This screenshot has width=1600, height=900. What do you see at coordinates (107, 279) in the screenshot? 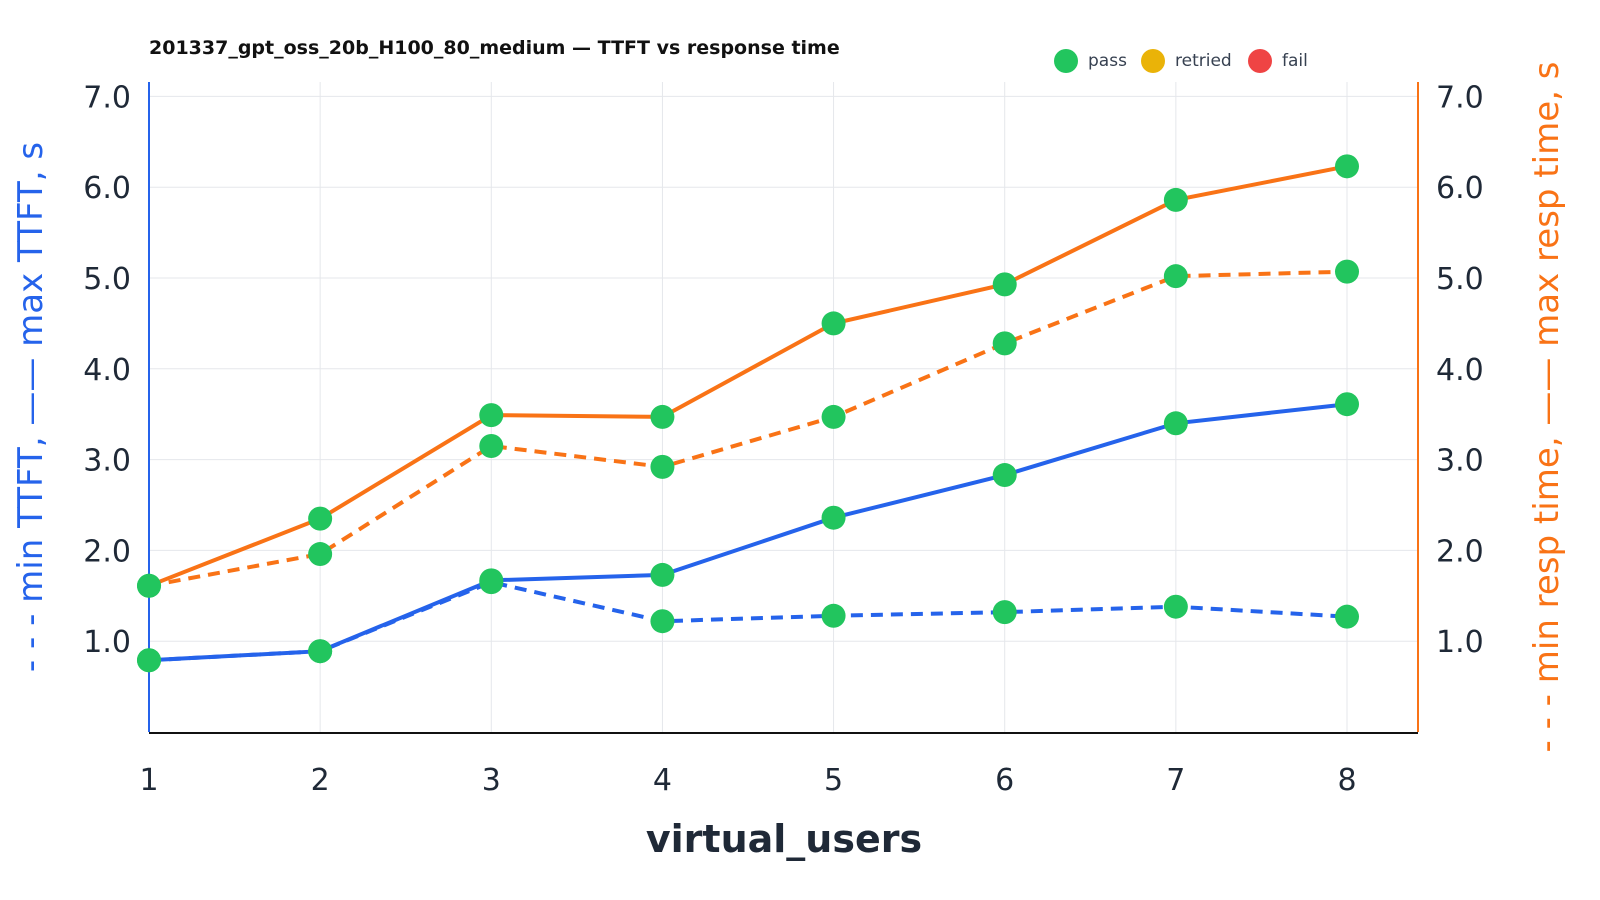
I see `left-y-tick-label: 5.0` at bounding box center [107, 279].